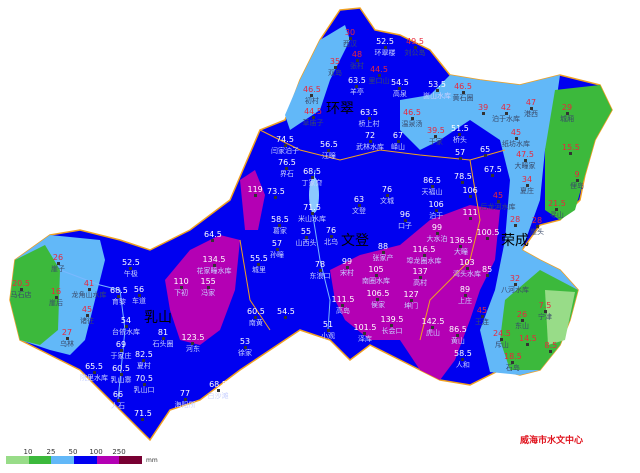 This screenshot has height=473, width=640. I want to click on station-value: 72, so click(370, 135).